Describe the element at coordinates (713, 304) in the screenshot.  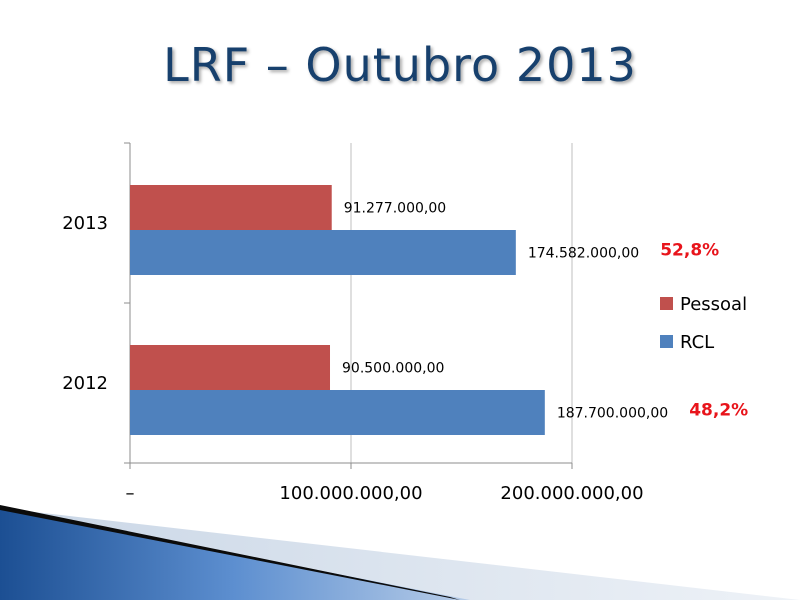
I see `legend-label: Pessoal` at that location.